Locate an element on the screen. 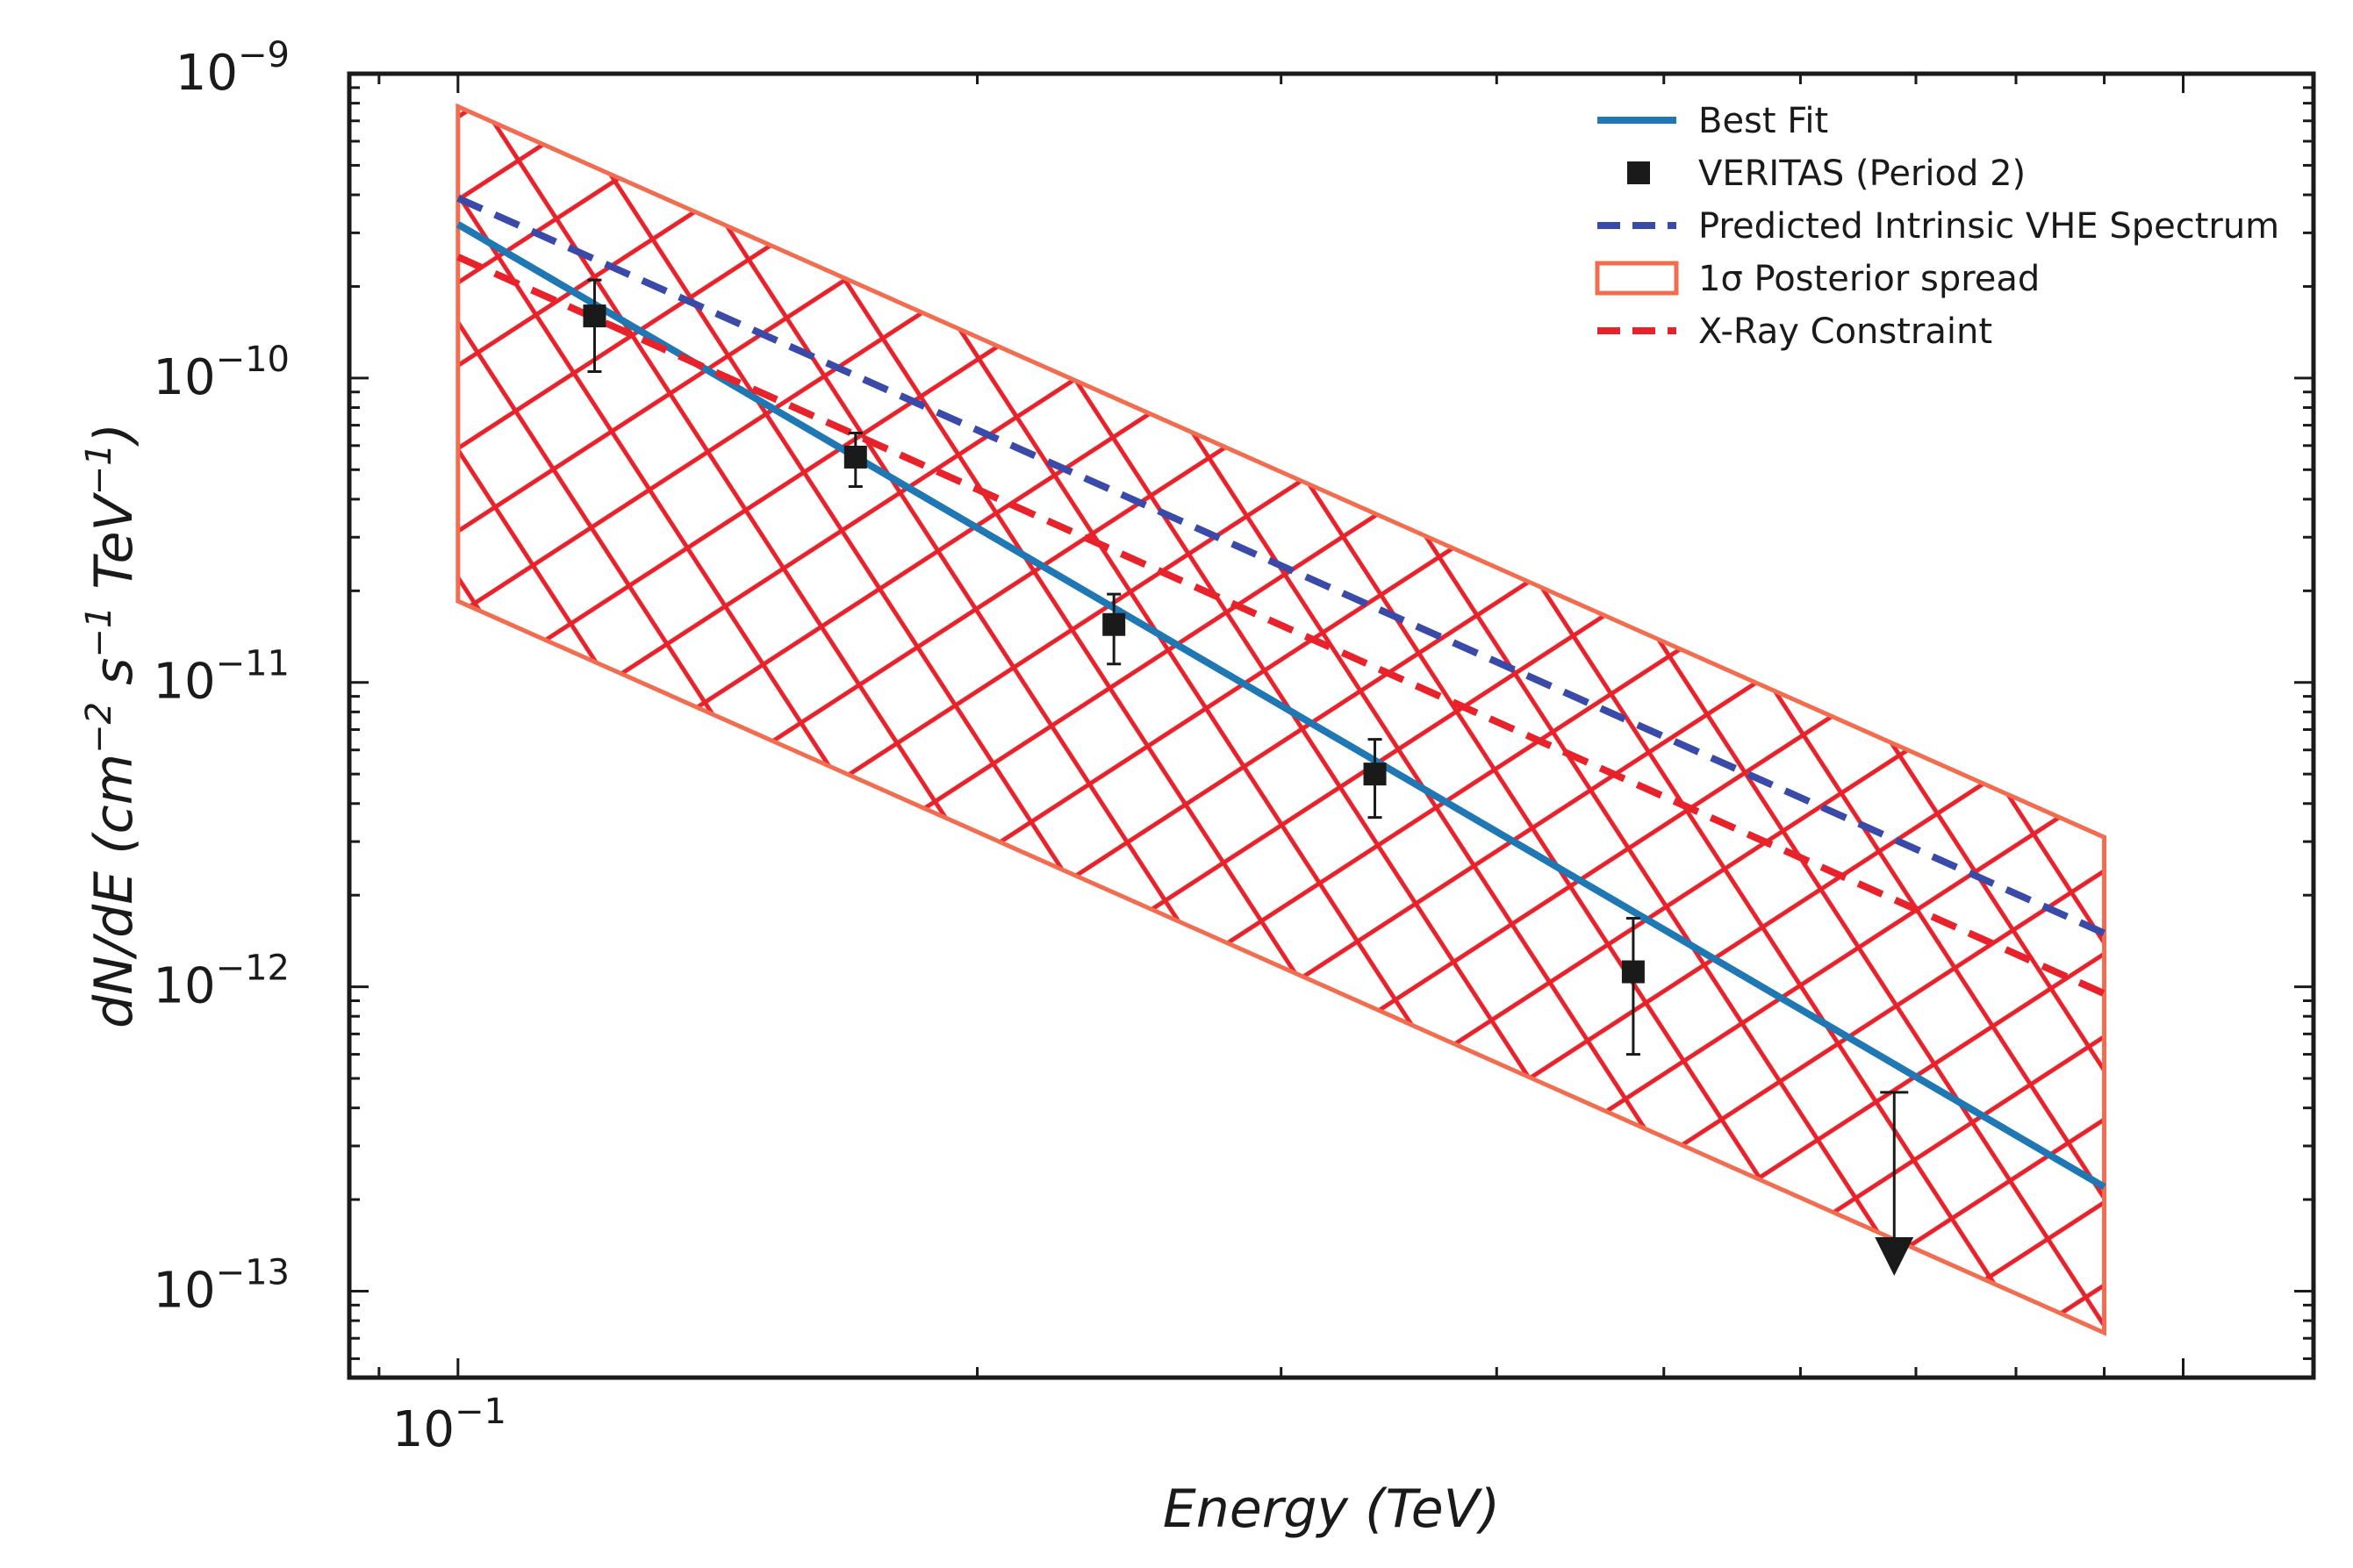 This screenshot has height=1568, width=2353. y-tick-label-3: 10−11 is located at coordinates (221, 677).